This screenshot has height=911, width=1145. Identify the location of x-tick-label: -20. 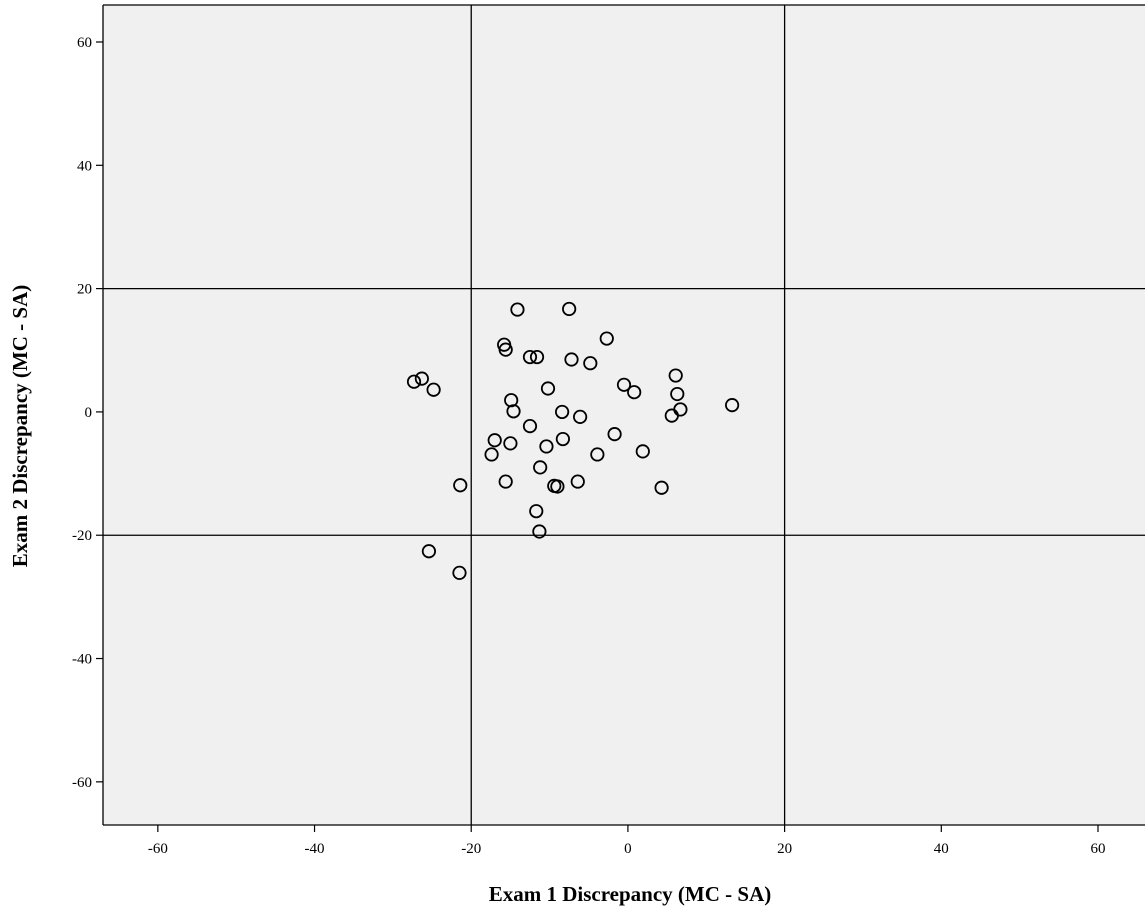
(471, 849).